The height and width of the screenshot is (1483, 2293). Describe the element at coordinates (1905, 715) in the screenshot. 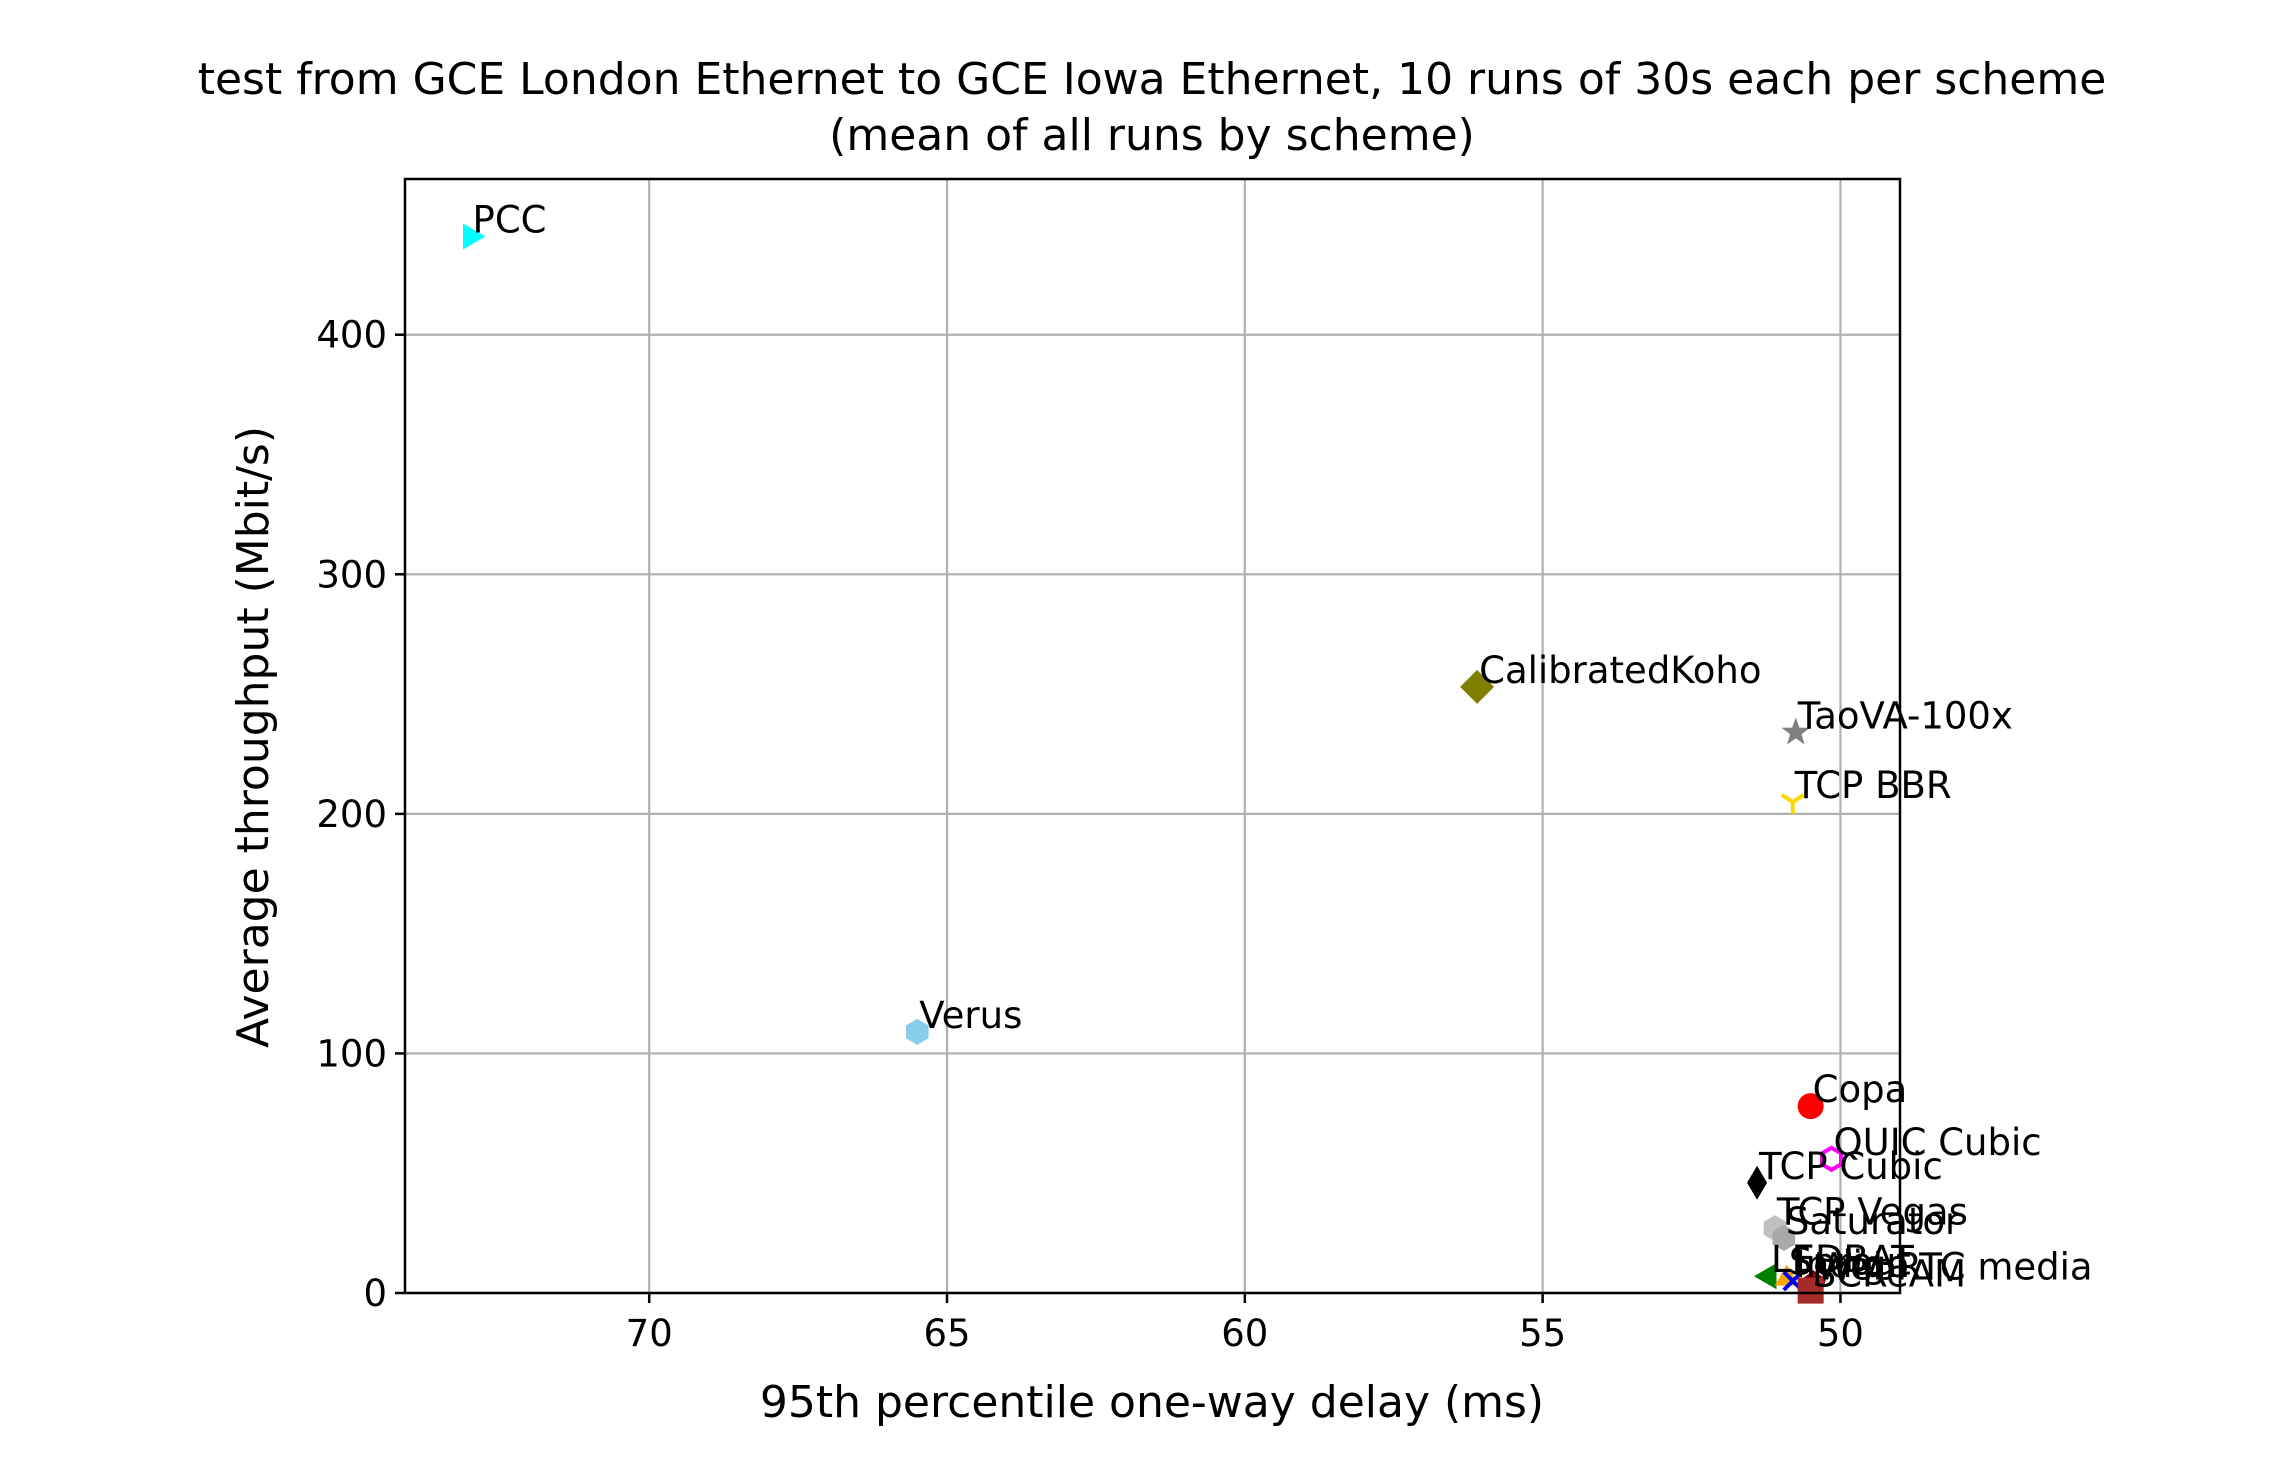

I see `point-label: TaoVA-100x` at that location.